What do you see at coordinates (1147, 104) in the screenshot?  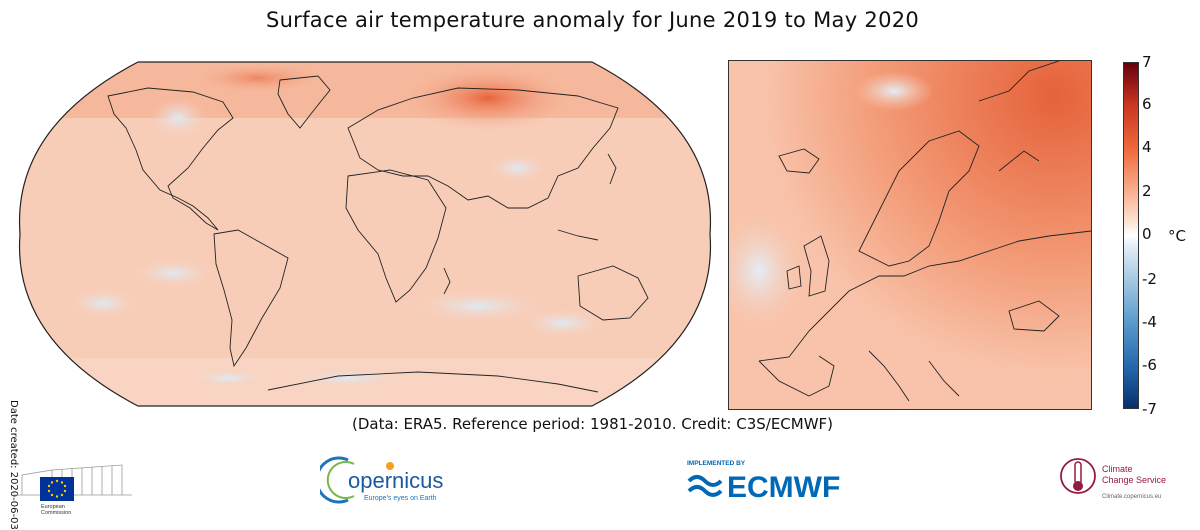 I see `colorbar-tick-label: 6` at bounding box center [1147, 104].